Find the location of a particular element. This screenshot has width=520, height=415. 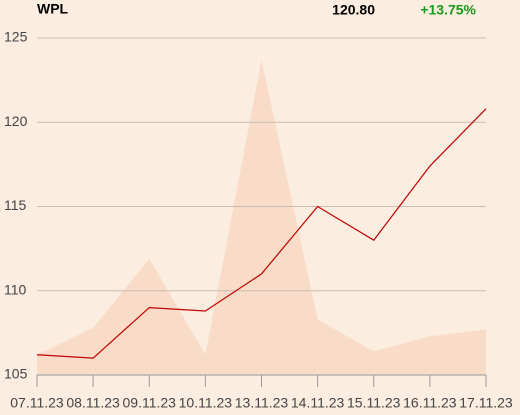

y-tick-label: 120 is located at coordinates (16, 121).